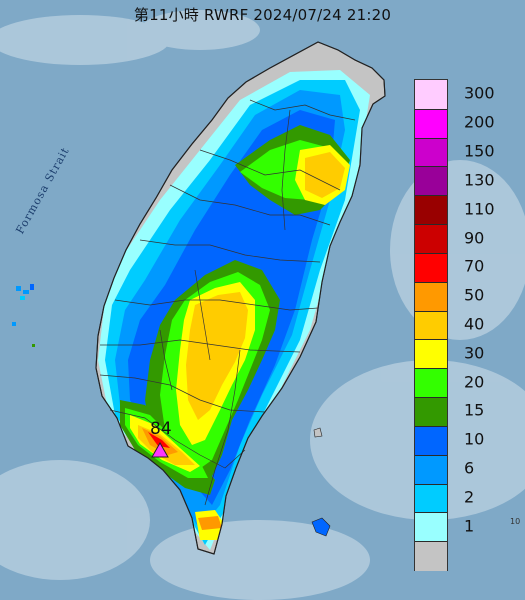  I want to click on legend-label: 130, so click(479, 180).